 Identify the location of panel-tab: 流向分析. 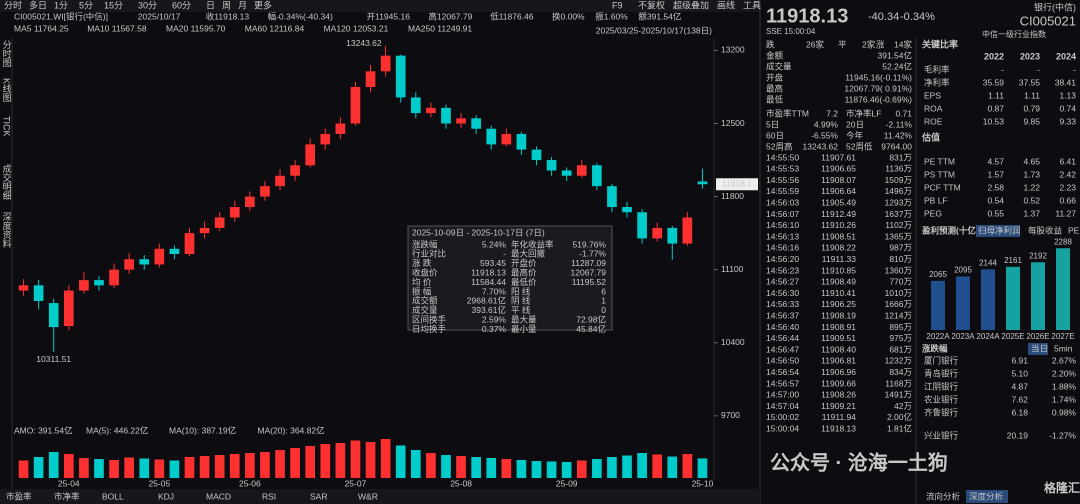
(943, 496).